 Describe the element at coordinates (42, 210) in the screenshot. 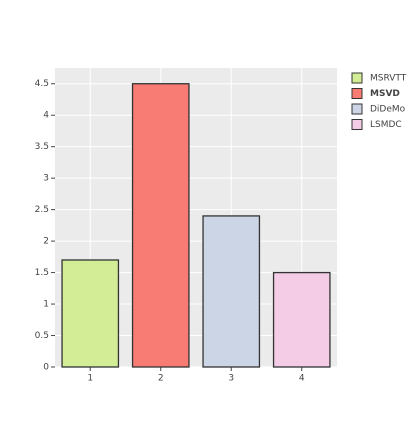

I see `y-tick-label: 2.5` at that location.